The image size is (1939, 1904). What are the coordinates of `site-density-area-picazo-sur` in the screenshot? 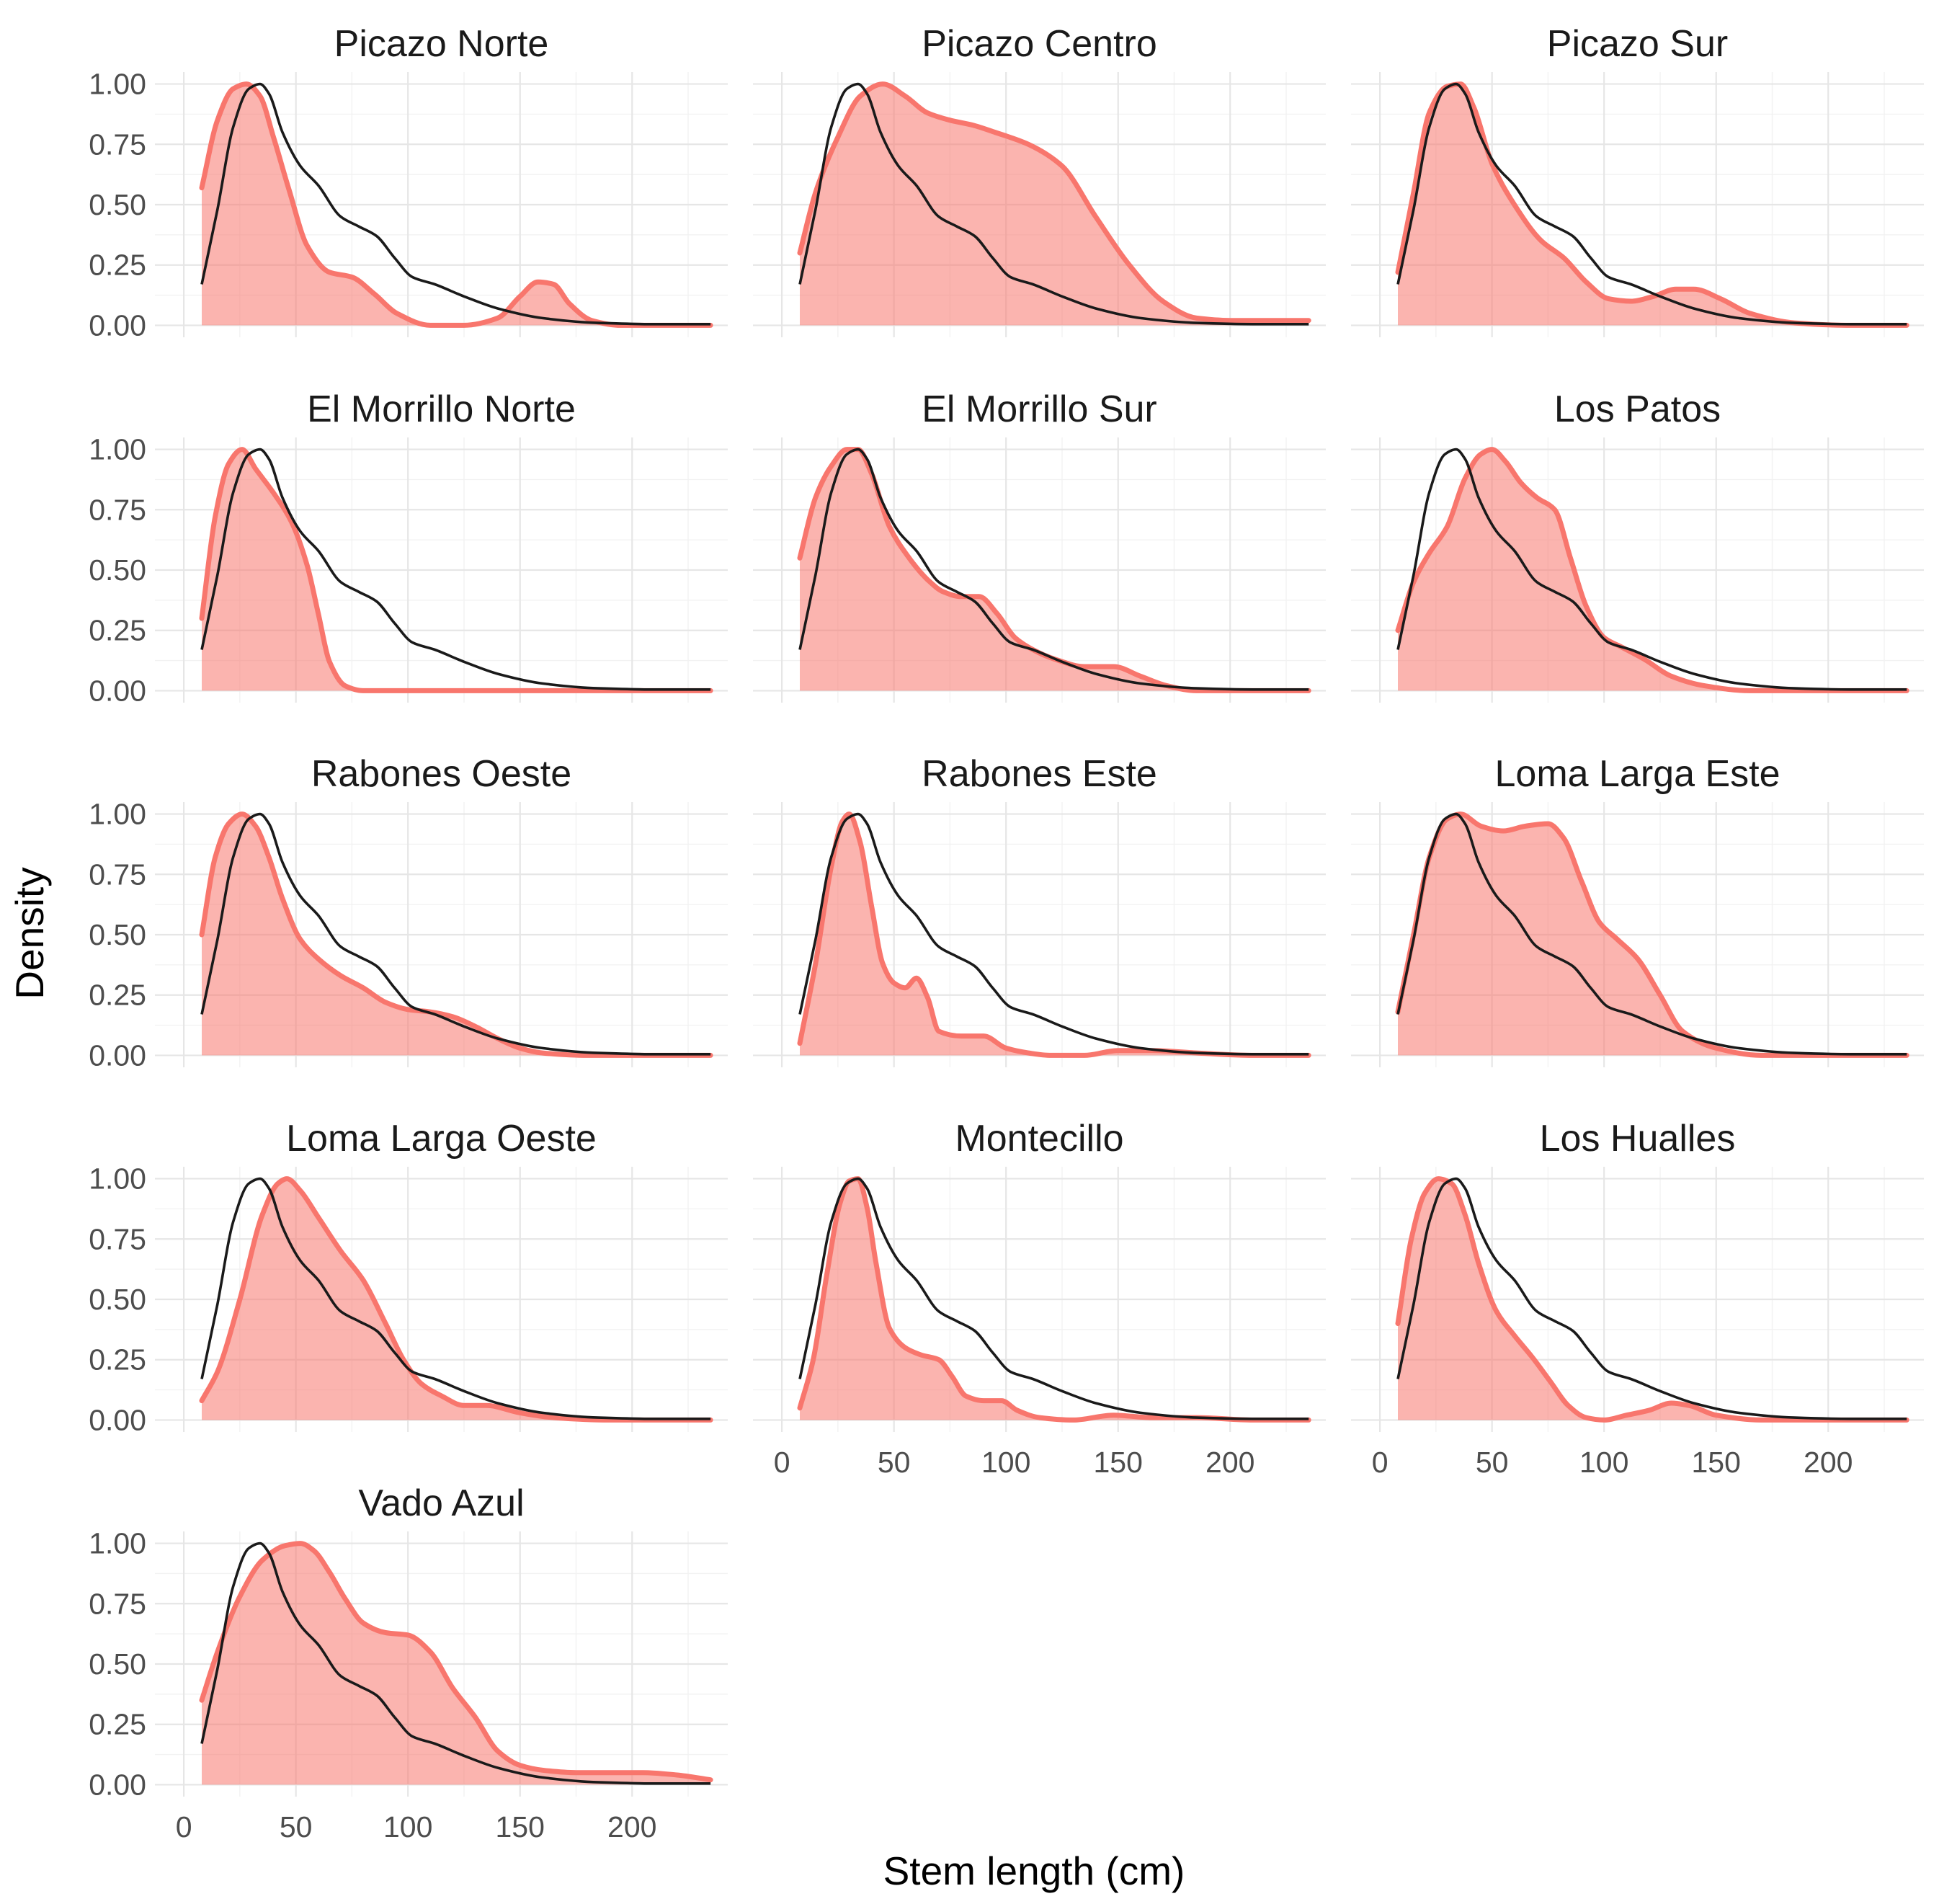 It's located at (1652, 205).